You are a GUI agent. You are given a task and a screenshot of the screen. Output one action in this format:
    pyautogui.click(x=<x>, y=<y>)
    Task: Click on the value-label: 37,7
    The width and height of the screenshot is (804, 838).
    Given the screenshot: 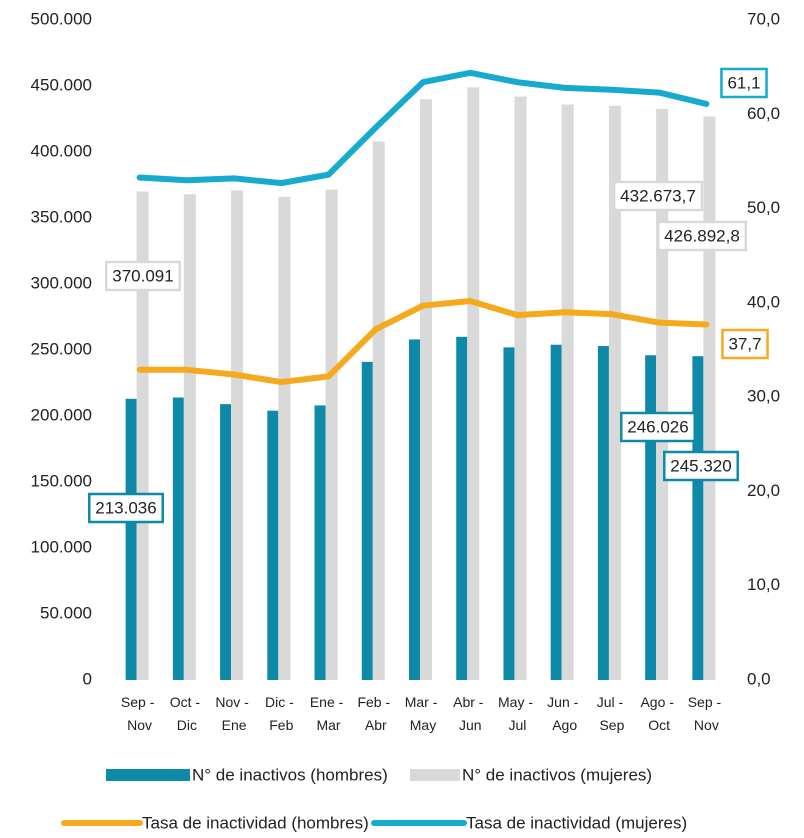 What is the action you would take?
    pyautogui.click(x=745, y=344)
    